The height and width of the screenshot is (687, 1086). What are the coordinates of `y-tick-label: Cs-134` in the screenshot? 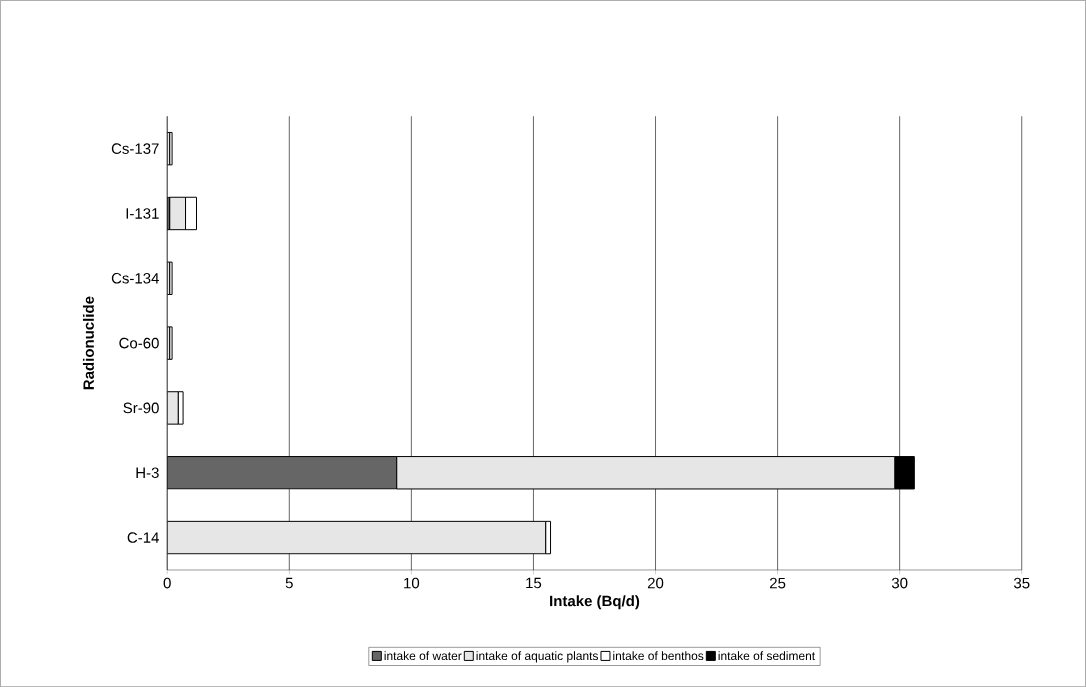 It's located at (135, 278).